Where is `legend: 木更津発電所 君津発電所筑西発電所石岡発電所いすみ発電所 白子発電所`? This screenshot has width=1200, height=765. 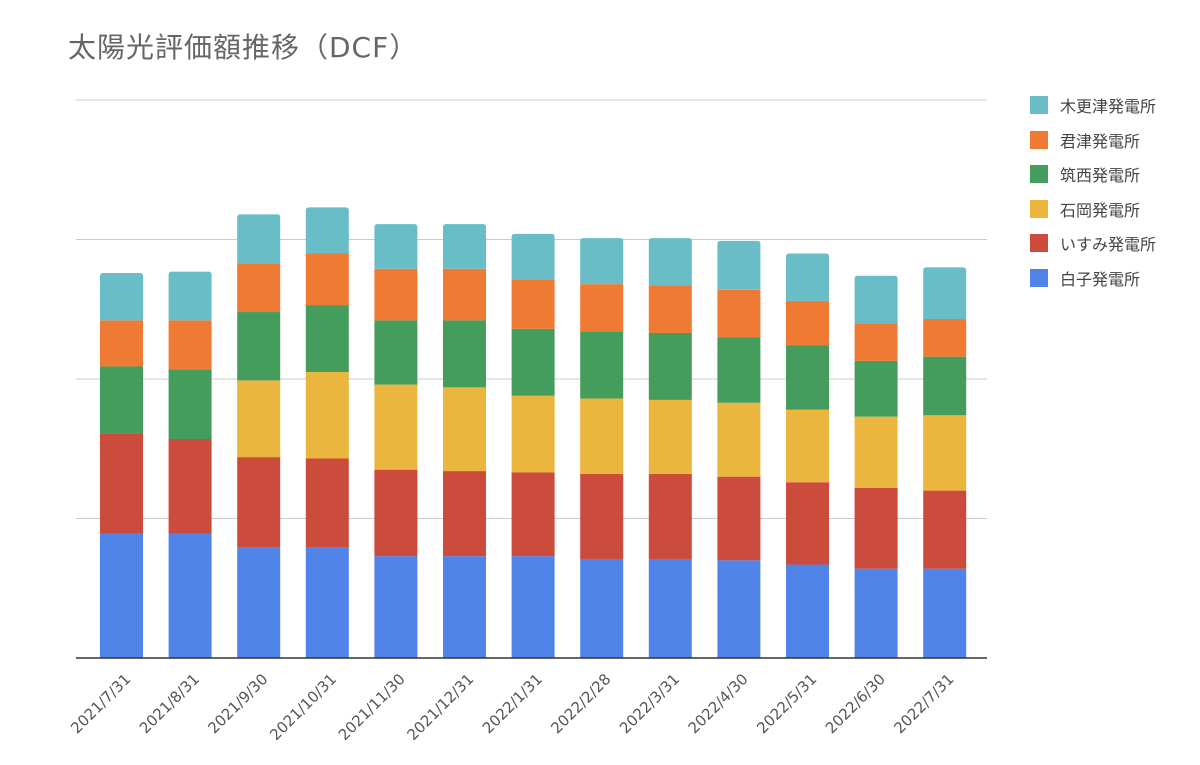
legend: 木更津発電所 君津発電所筑西発電所石岡発電所いすみ発電所 白子発電所 is located at coordinates (1093, 191).